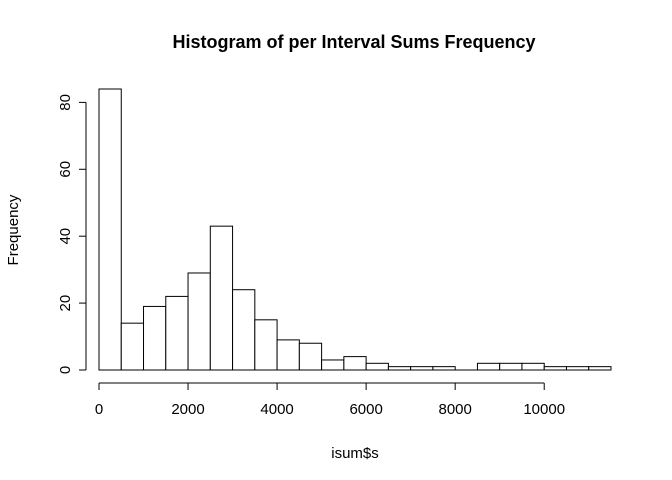  Describe the element at coordinates (65, 303) in the screenshot. I see `y-tick-label: 20` at that location.